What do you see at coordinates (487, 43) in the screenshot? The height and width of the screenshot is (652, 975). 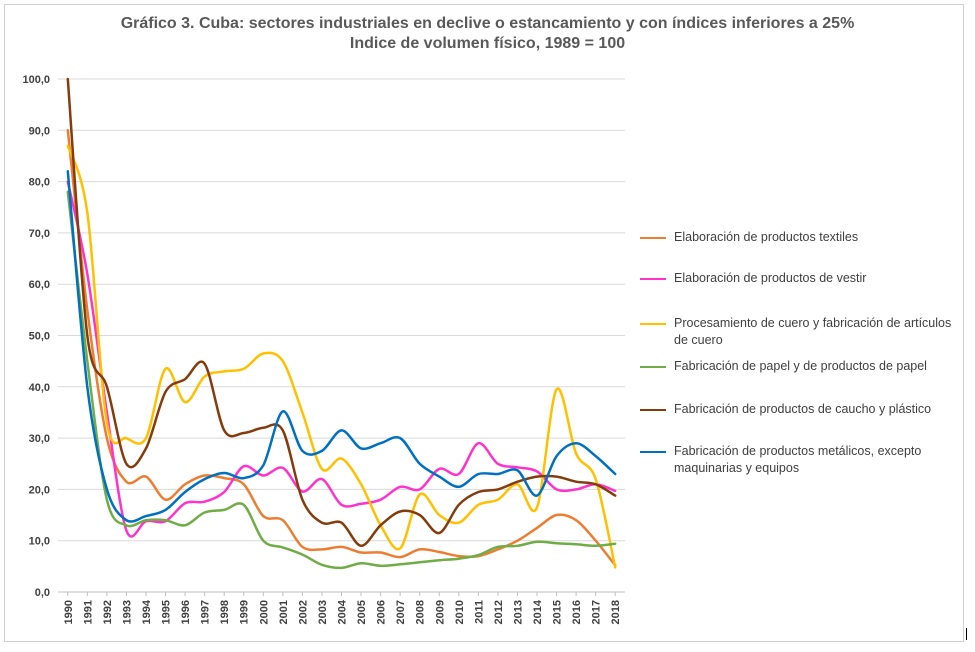 I see `chart-subtitle: Indice de volumen físico, 1989 = 100` at bounding box center [487, 43].